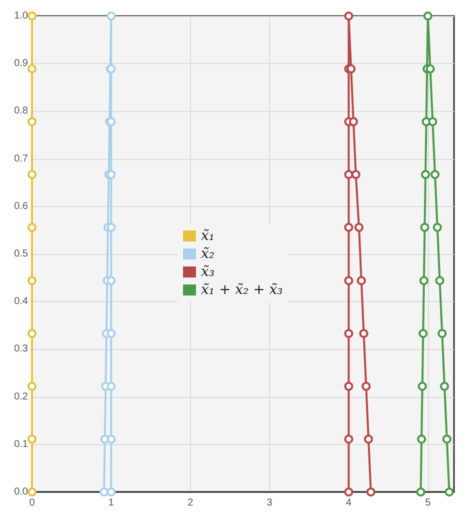 This screenshot has height=526, width=474. What do you see at coordinates (269, 503) in the screenshot?
I see `x-tick-label: 3` at bounding box center [269, 503].